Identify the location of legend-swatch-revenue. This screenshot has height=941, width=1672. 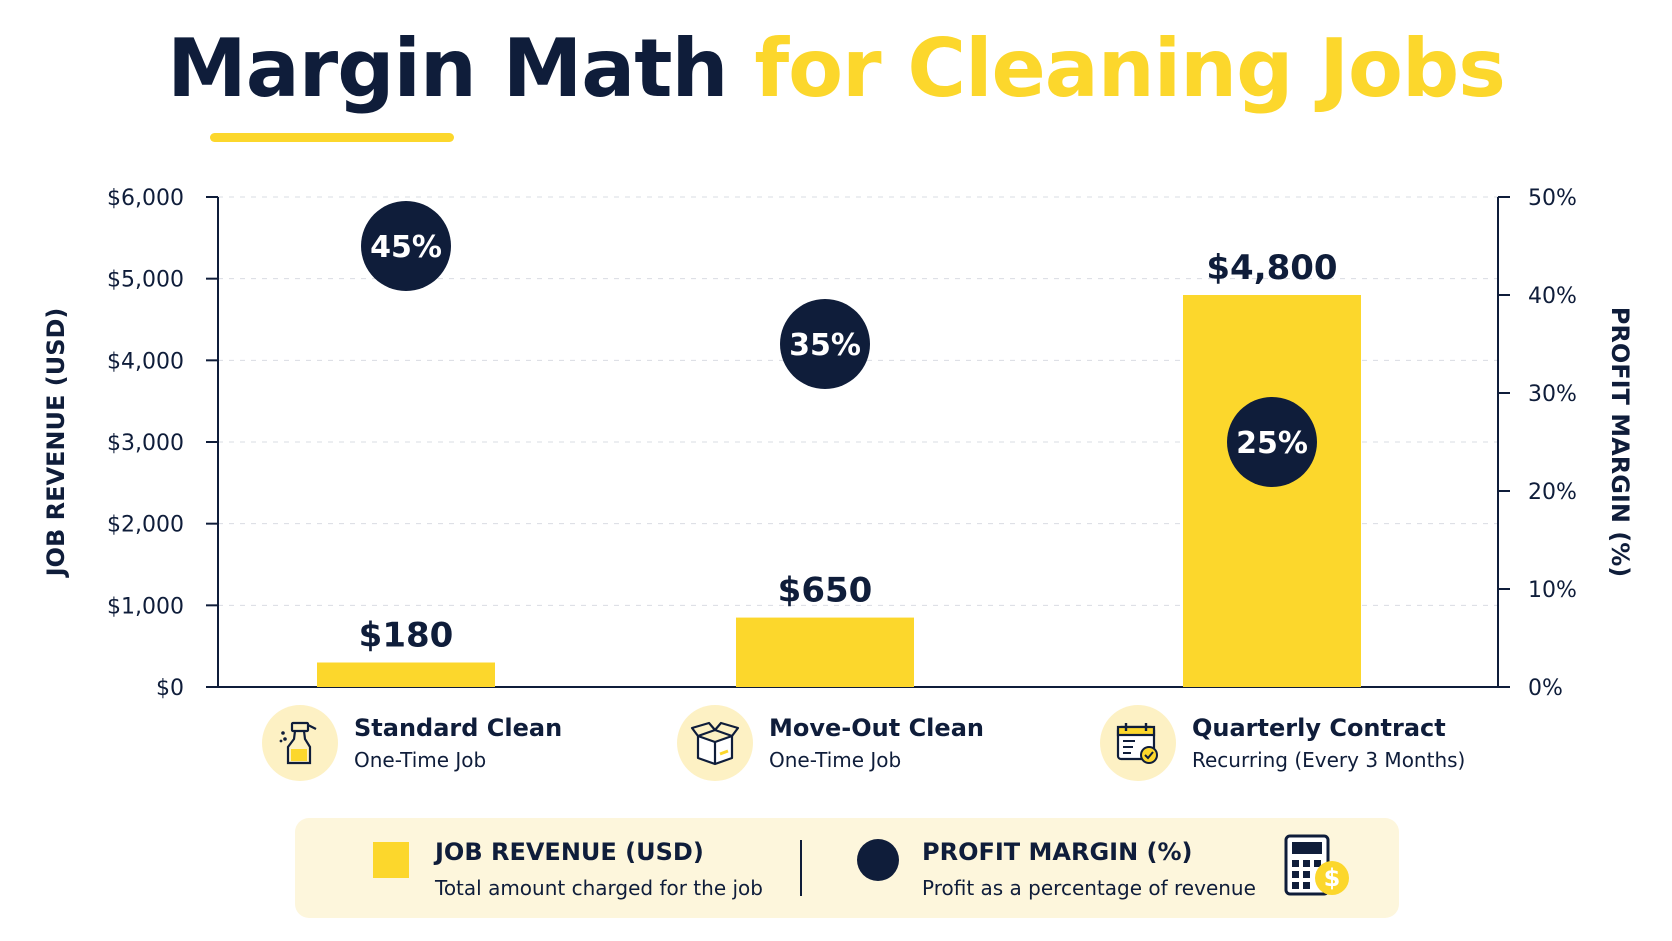
(391, 860).